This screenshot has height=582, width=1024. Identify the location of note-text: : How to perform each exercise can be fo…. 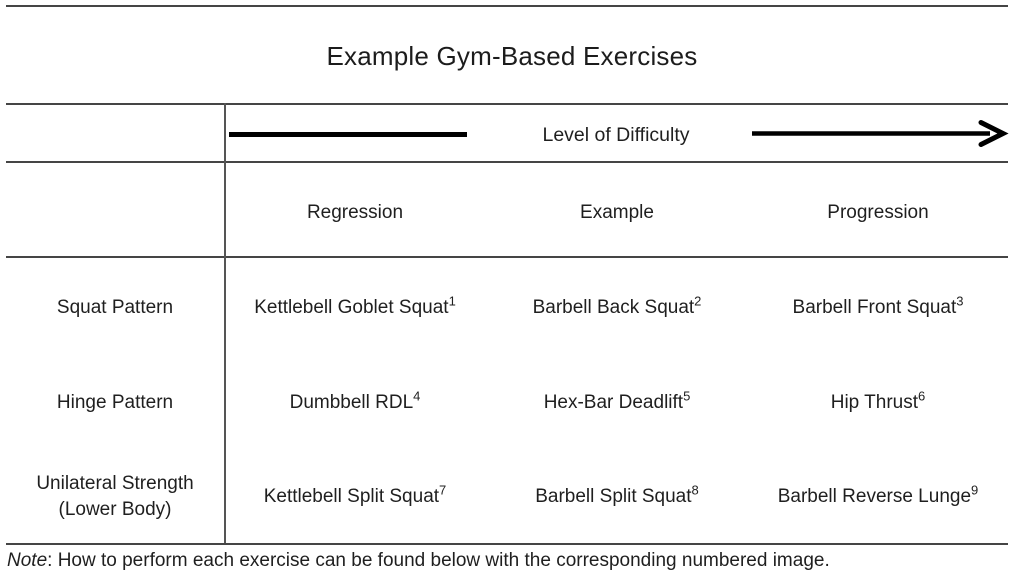
(438, 560).